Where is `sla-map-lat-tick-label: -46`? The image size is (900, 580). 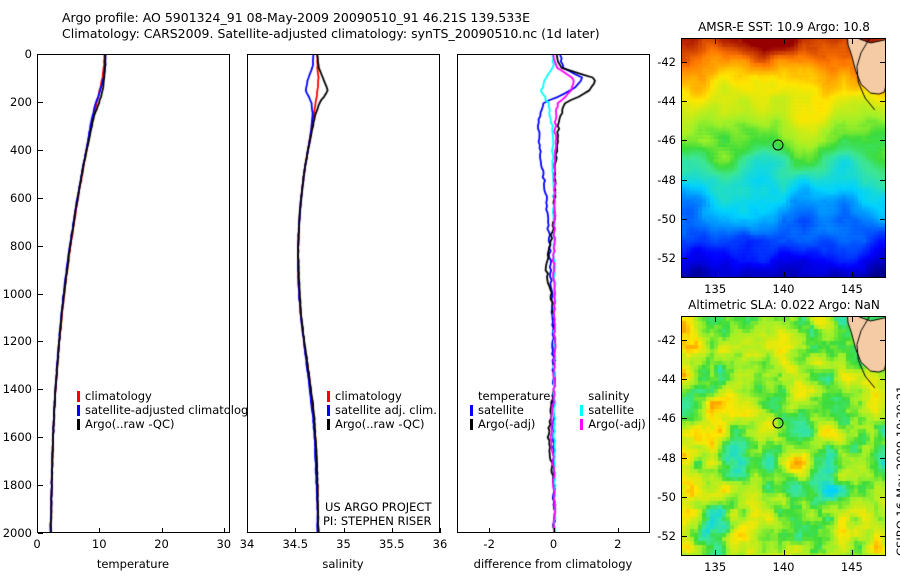
sla-map-lat-tick-label: -46 is located at coordinates (666, 418).